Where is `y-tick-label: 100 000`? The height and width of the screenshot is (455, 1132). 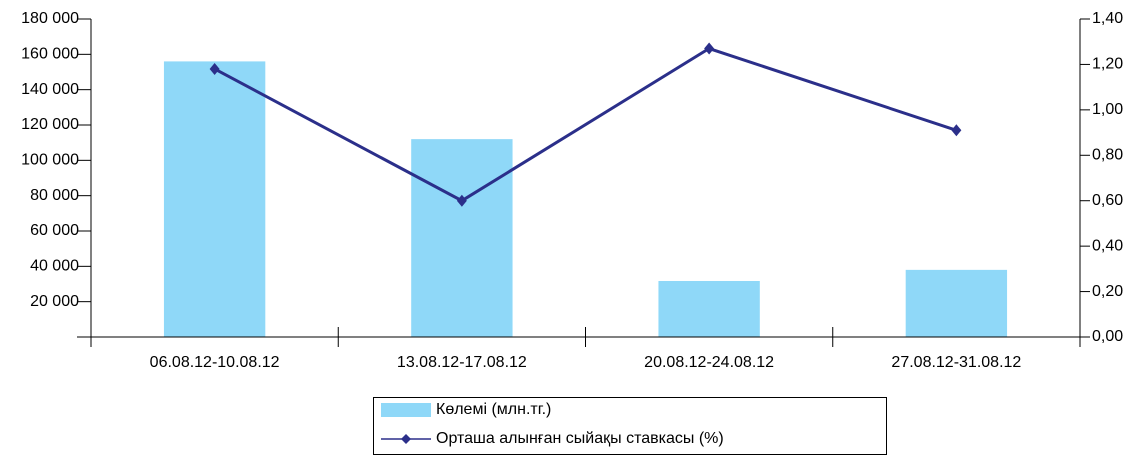 y-tick-label: 100 000 is located at coordinates (50, 160).